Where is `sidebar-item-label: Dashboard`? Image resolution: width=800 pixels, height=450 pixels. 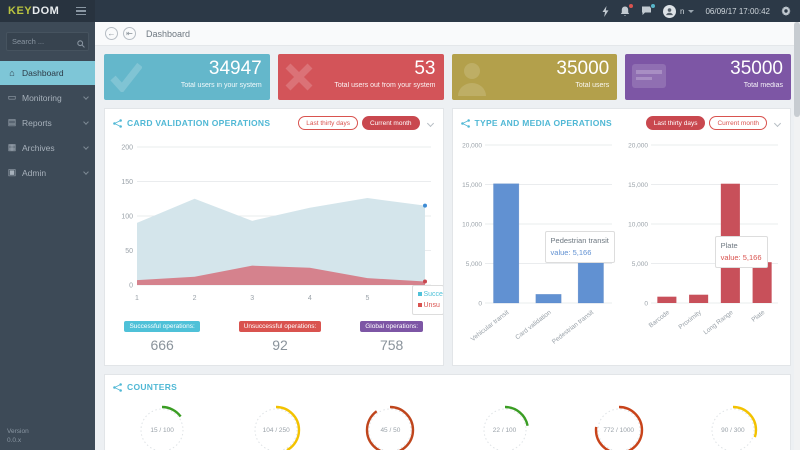 sidebar-item-label: Dashboard is located at coordinates (43, 73).